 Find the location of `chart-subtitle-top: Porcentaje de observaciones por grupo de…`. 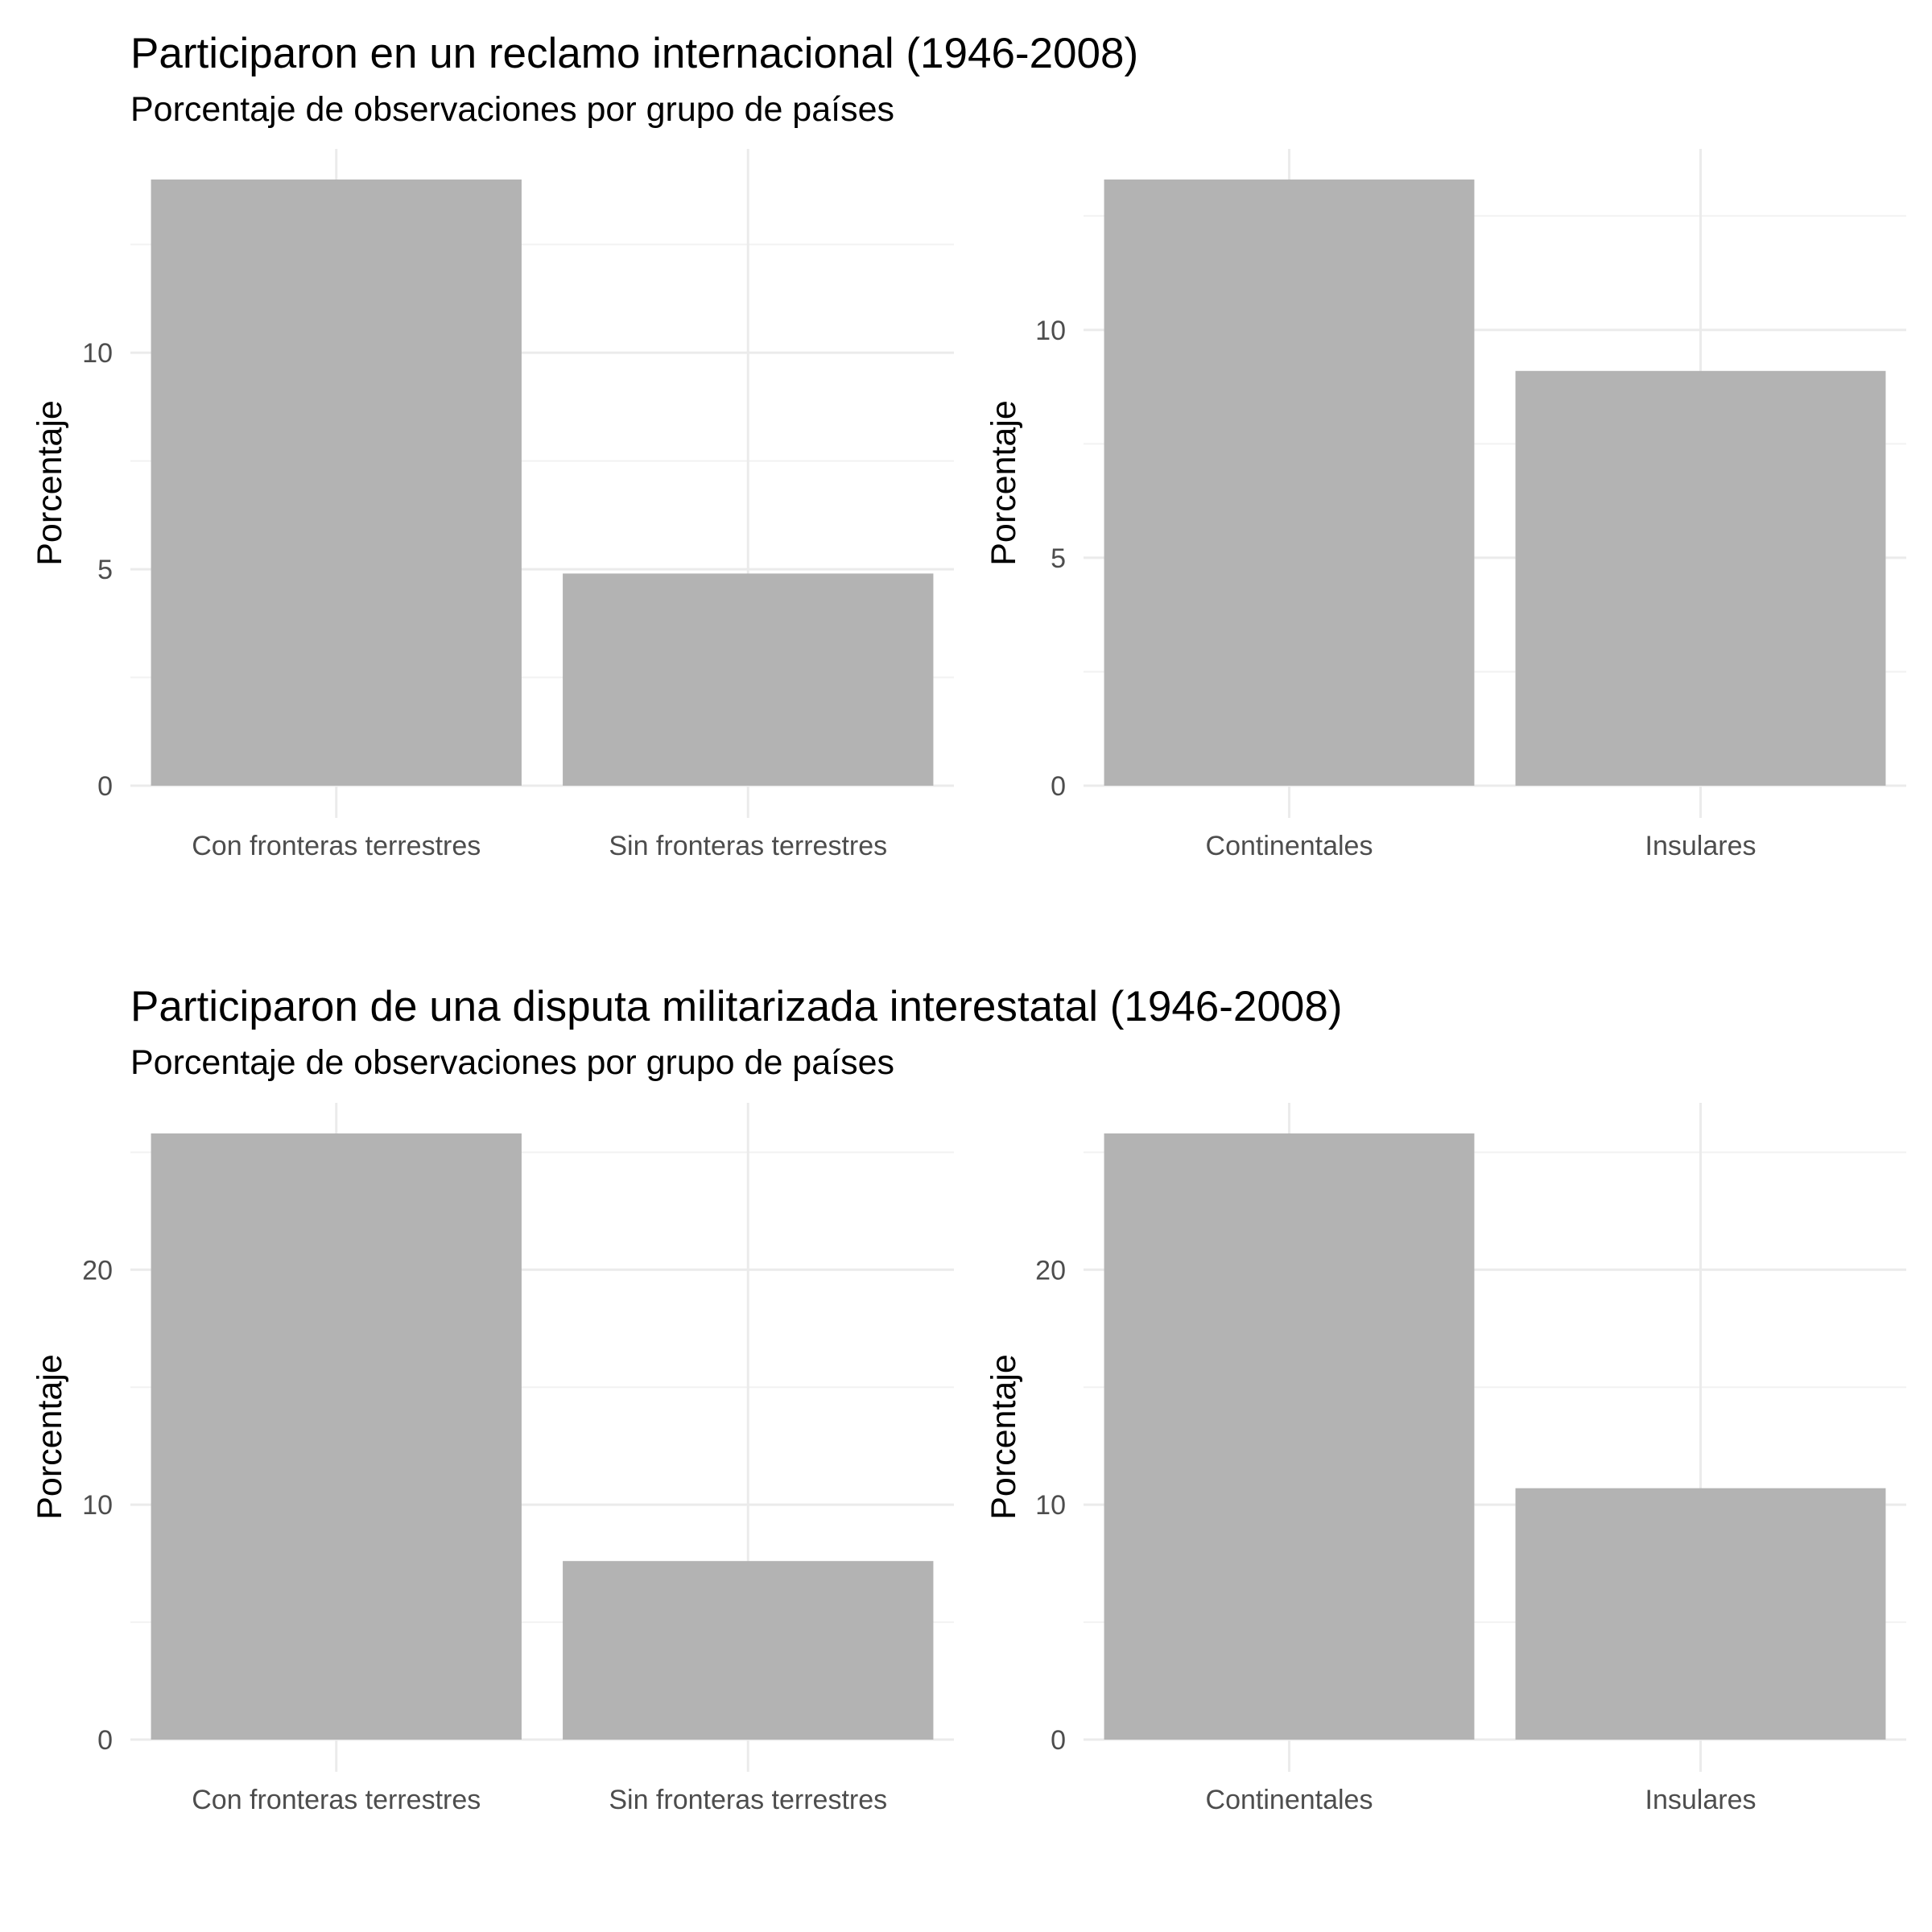

chart-subtitle-top: Porcentaje de observaciones por grupo de… is located at coordinates (512, 109).